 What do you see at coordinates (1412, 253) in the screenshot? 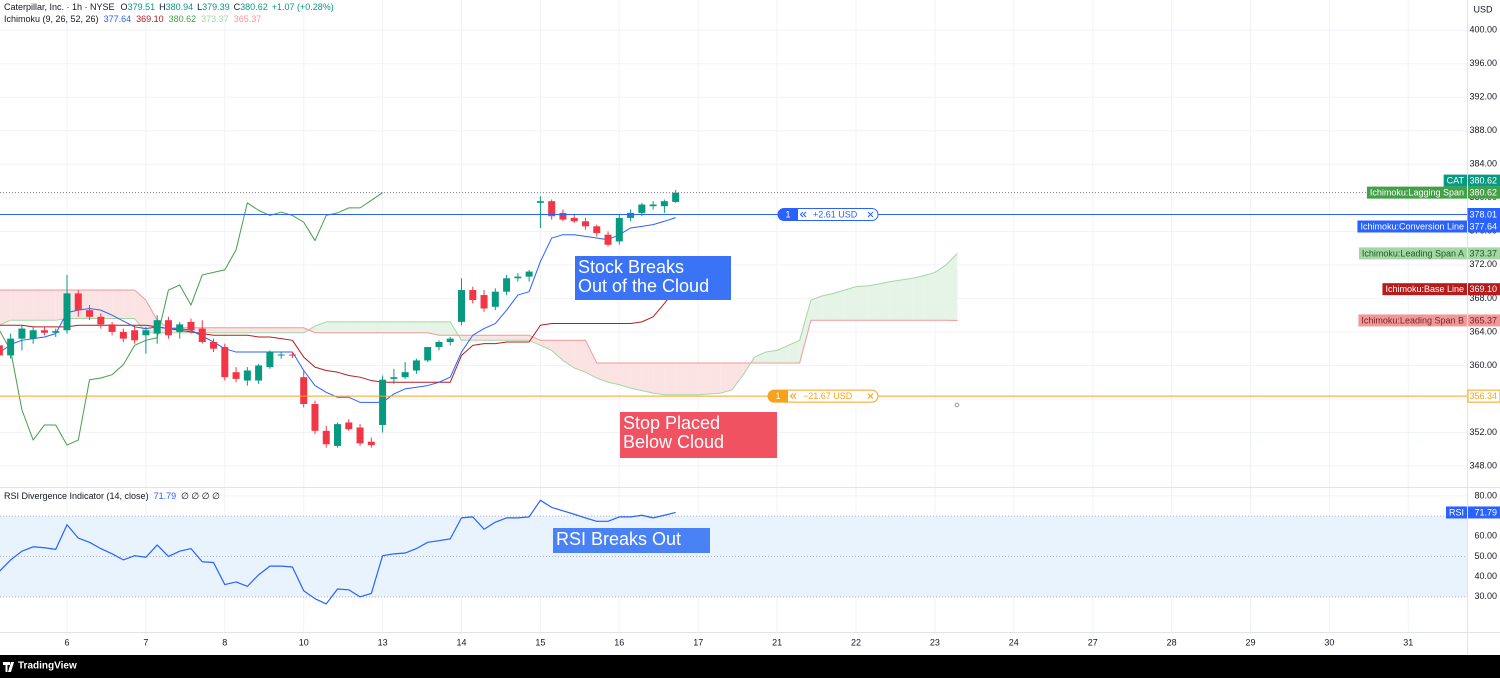
I see `axis-name-box` at bounding box center [1412, 253].